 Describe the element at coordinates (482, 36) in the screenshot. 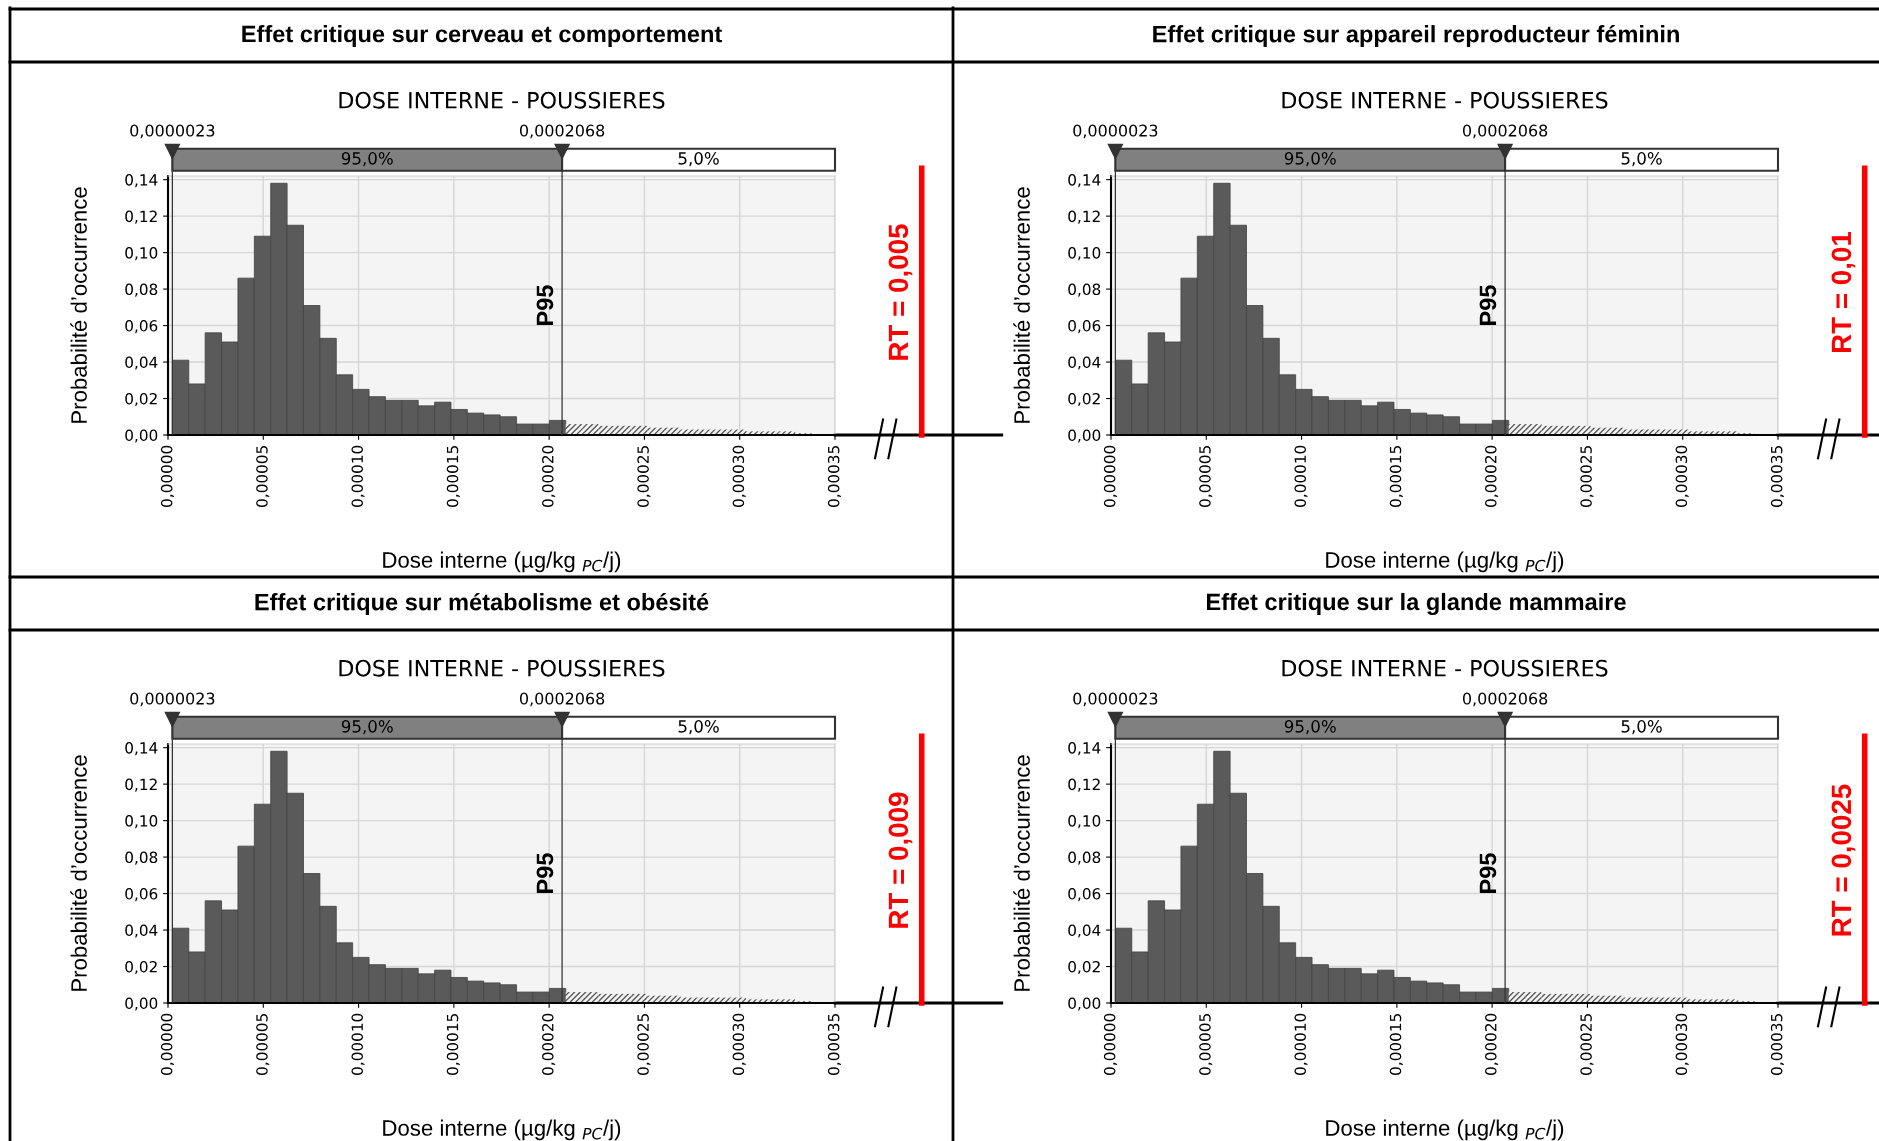

I see `chart-title: Effet critique sur cerveau et comportement` at that location.